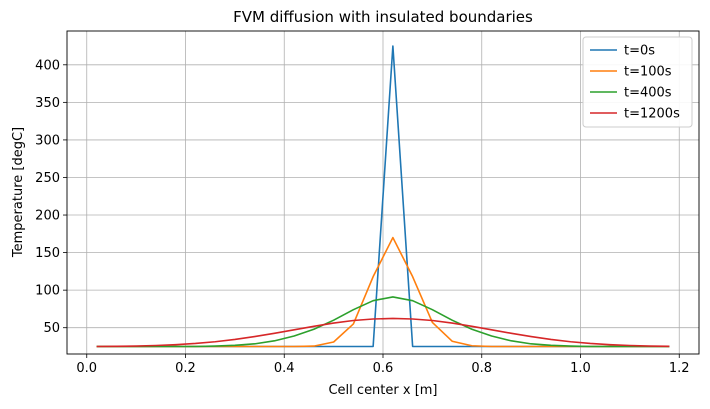 This screenshot has width=710, height=409. Describe the element at coordinates (51, 328) in the screenshot. I see `y-tick-label: 50` at that location.